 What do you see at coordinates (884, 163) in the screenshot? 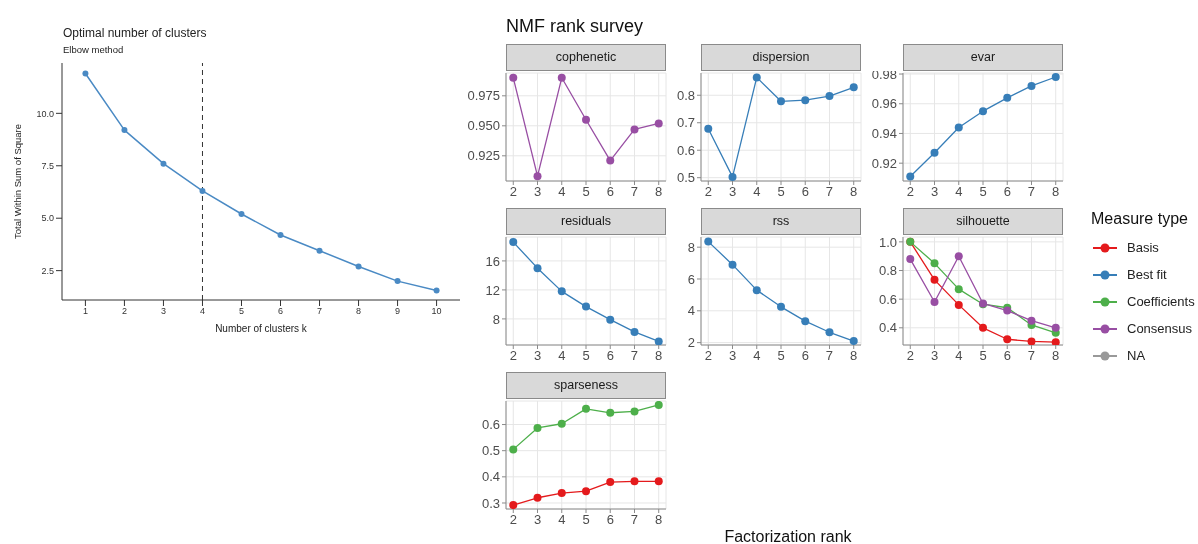
I see `y-tick-label: 0.92` at bounding box center [884, 163].